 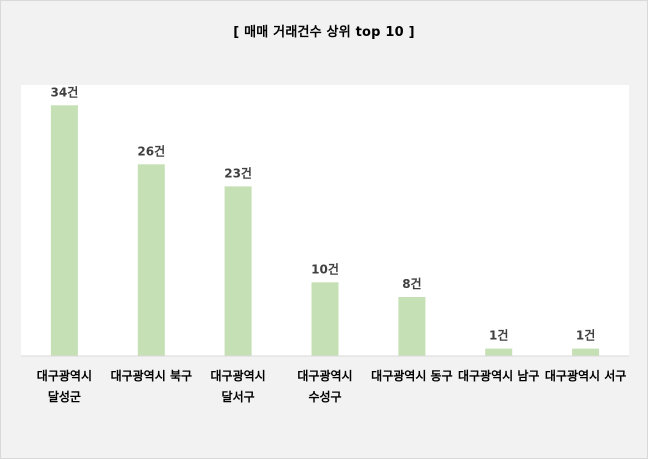 I want to click on data-label-2: 26건, so click(x=151, y=150).